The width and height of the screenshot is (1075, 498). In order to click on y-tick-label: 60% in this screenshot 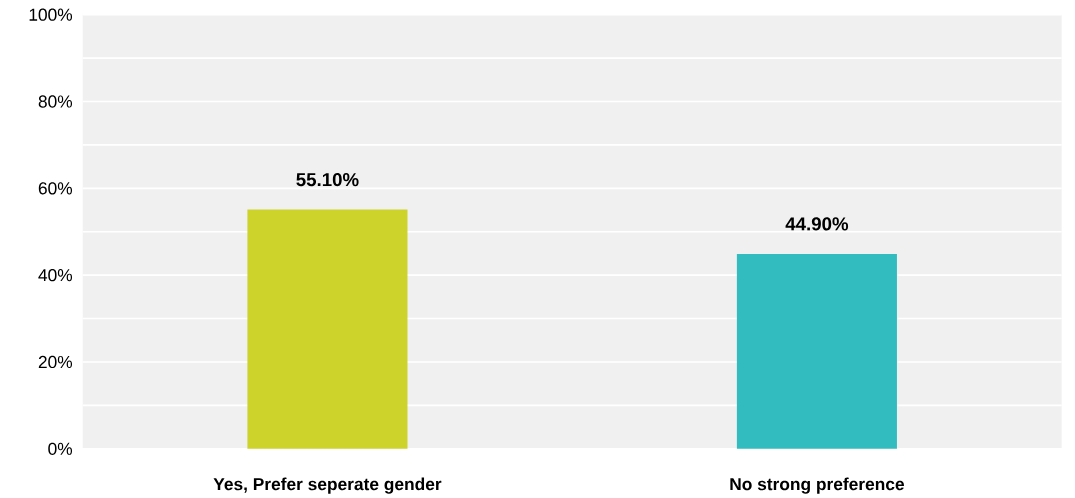, I will do `click(55, 188)`.